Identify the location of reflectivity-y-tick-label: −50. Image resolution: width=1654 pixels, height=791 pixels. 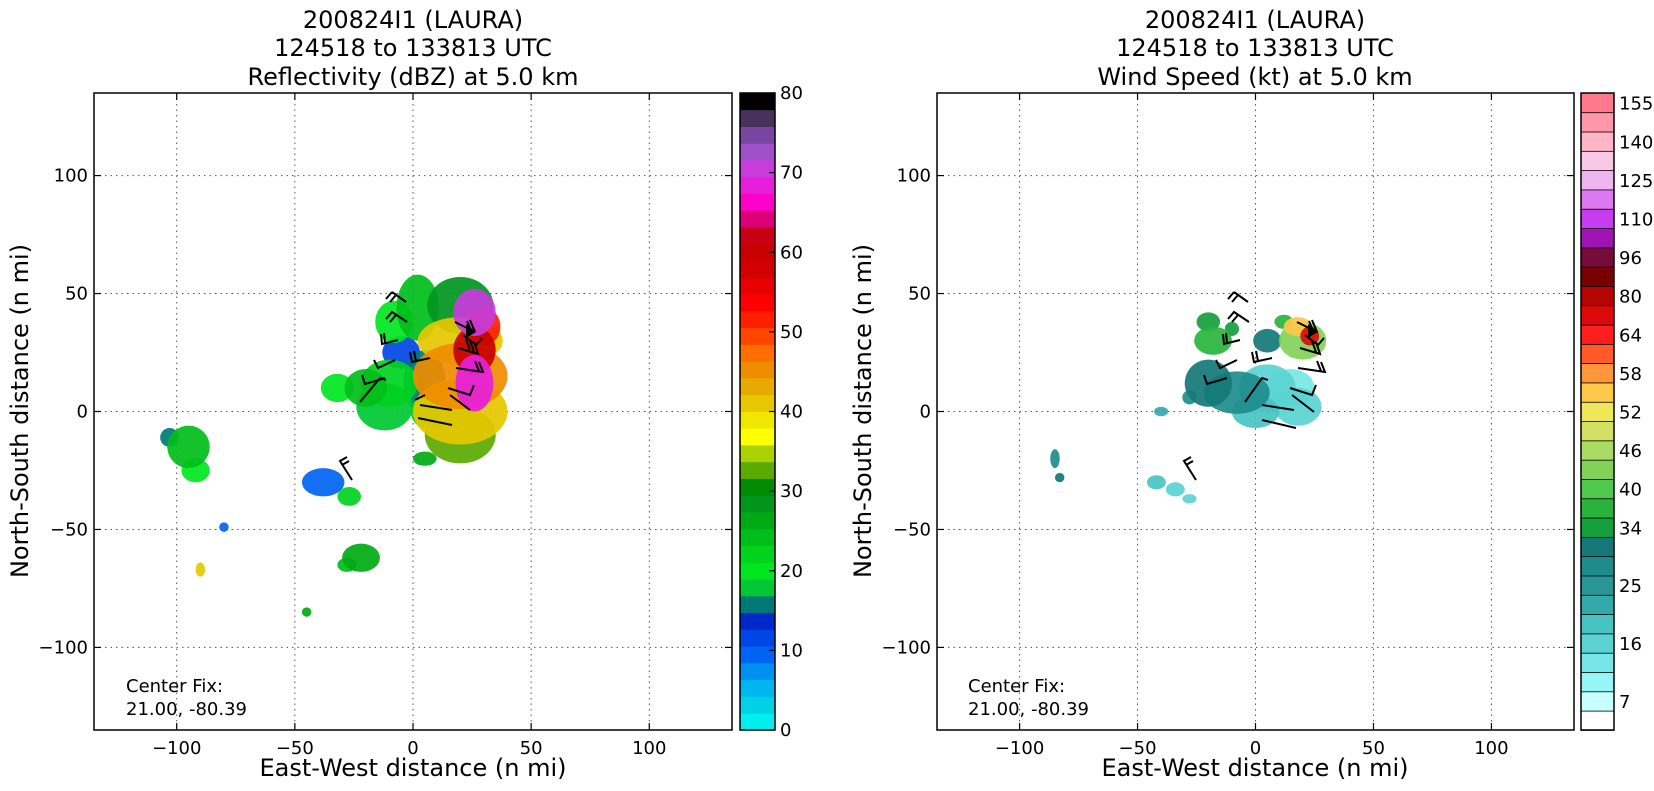
(69, 529).